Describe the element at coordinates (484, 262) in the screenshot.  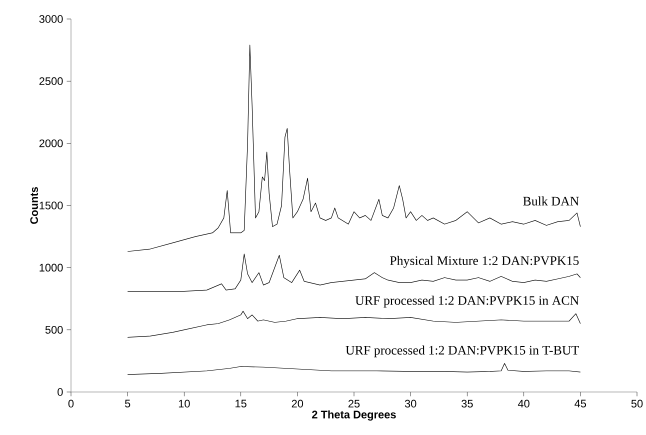
I see `series-label: Physical Mixture 1:2 DAN:PVPK15` at that location.